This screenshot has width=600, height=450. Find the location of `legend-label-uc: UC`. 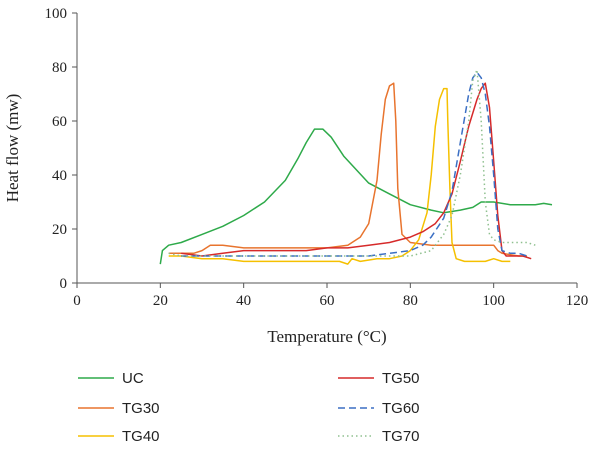

legend-label-uc: UC is located at coordinates (133, 378).